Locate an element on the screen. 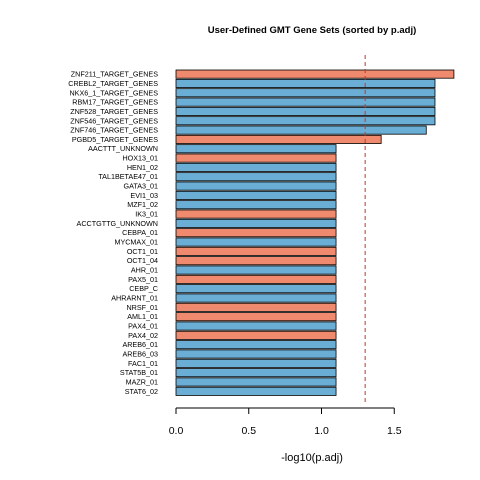 The width and height of the screenshot is (480, 480). category-label: PAX4_01 is located at coordinates (143, 326).